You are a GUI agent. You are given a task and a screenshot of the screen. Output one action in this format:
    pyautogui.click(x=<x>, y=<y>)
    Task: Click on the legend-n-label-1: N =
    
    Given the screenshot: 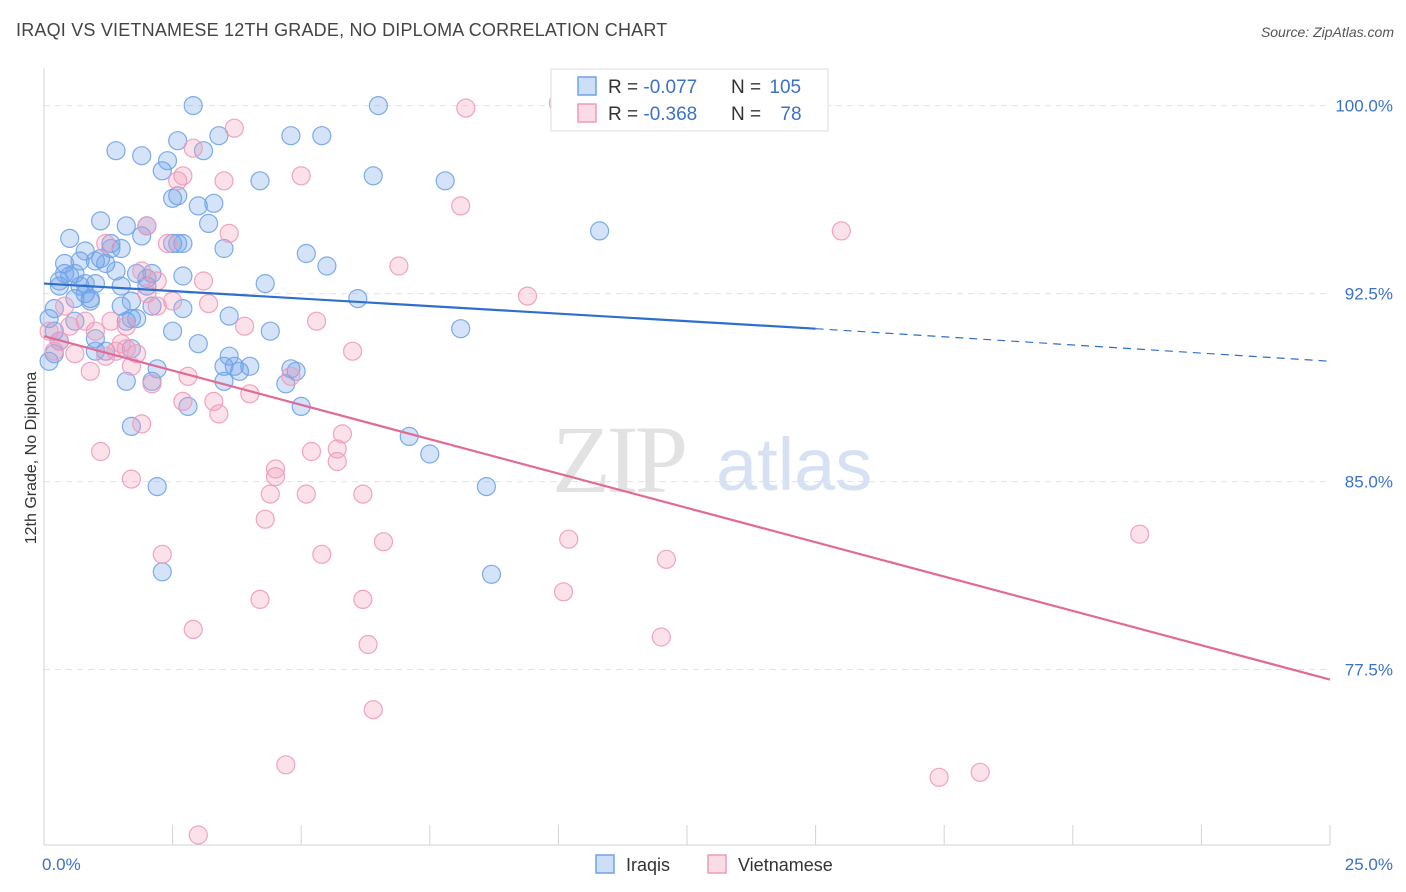 What is the action you would take?
    pyautogui.click(x=748, y=87)
    